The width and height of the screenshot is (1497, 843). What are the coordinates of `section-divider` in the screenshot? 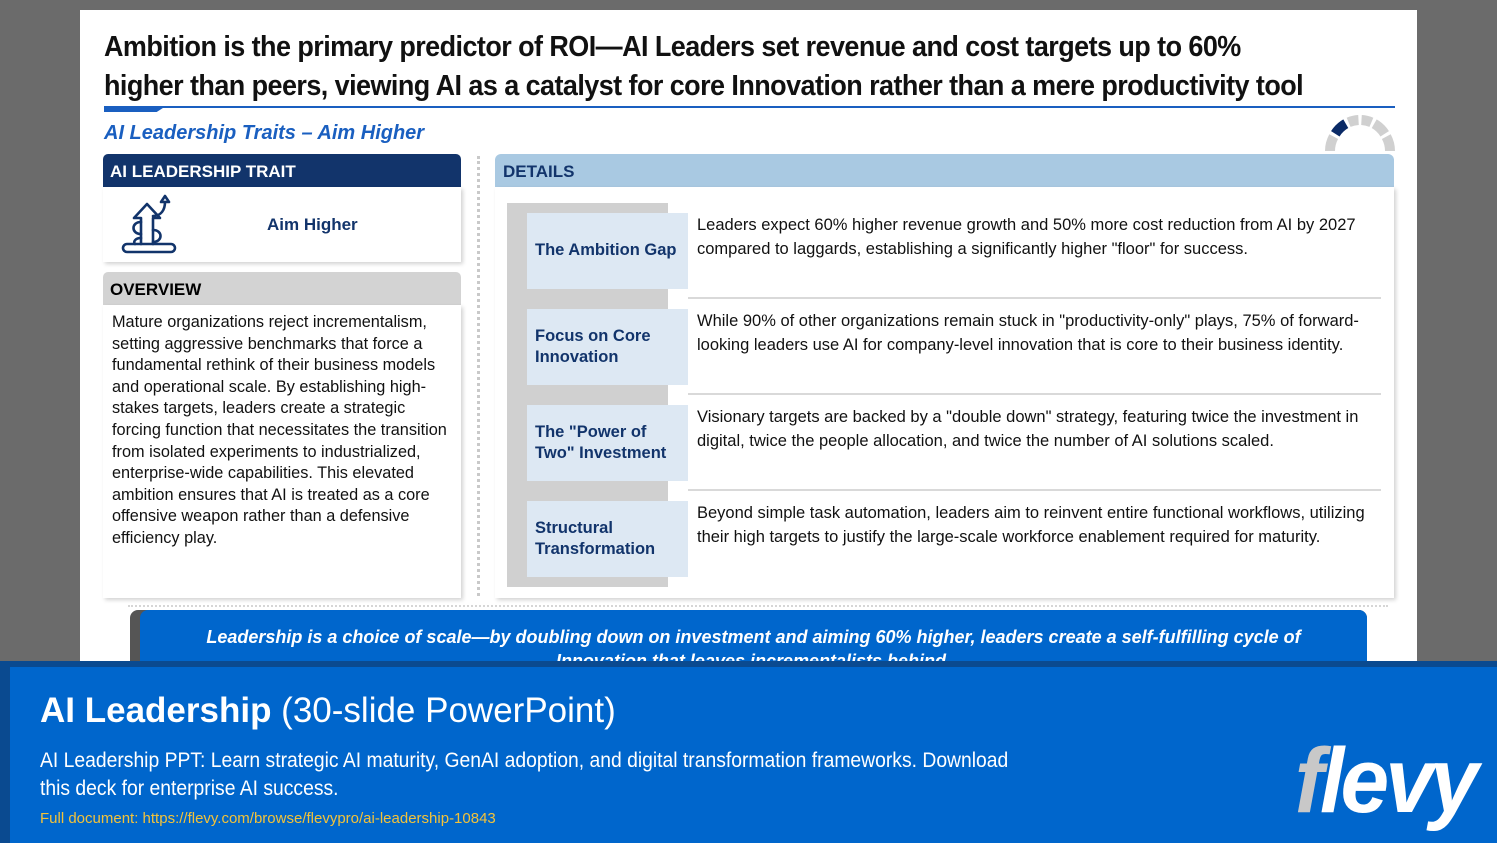 It's located at (758, 606).